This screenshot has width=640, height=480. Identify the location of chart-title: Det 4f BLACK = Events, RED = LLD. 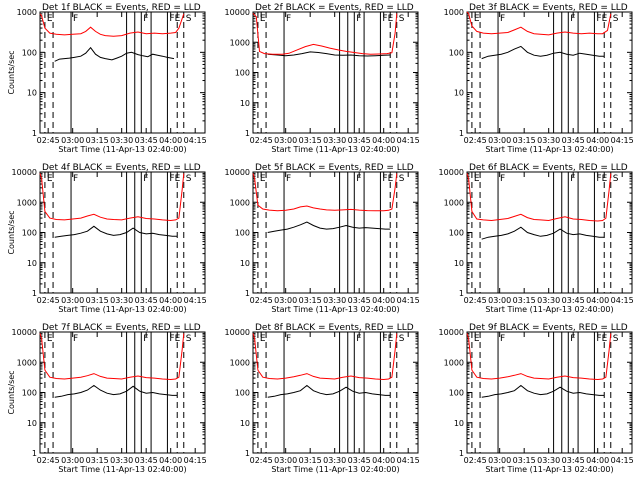
(121, 168).